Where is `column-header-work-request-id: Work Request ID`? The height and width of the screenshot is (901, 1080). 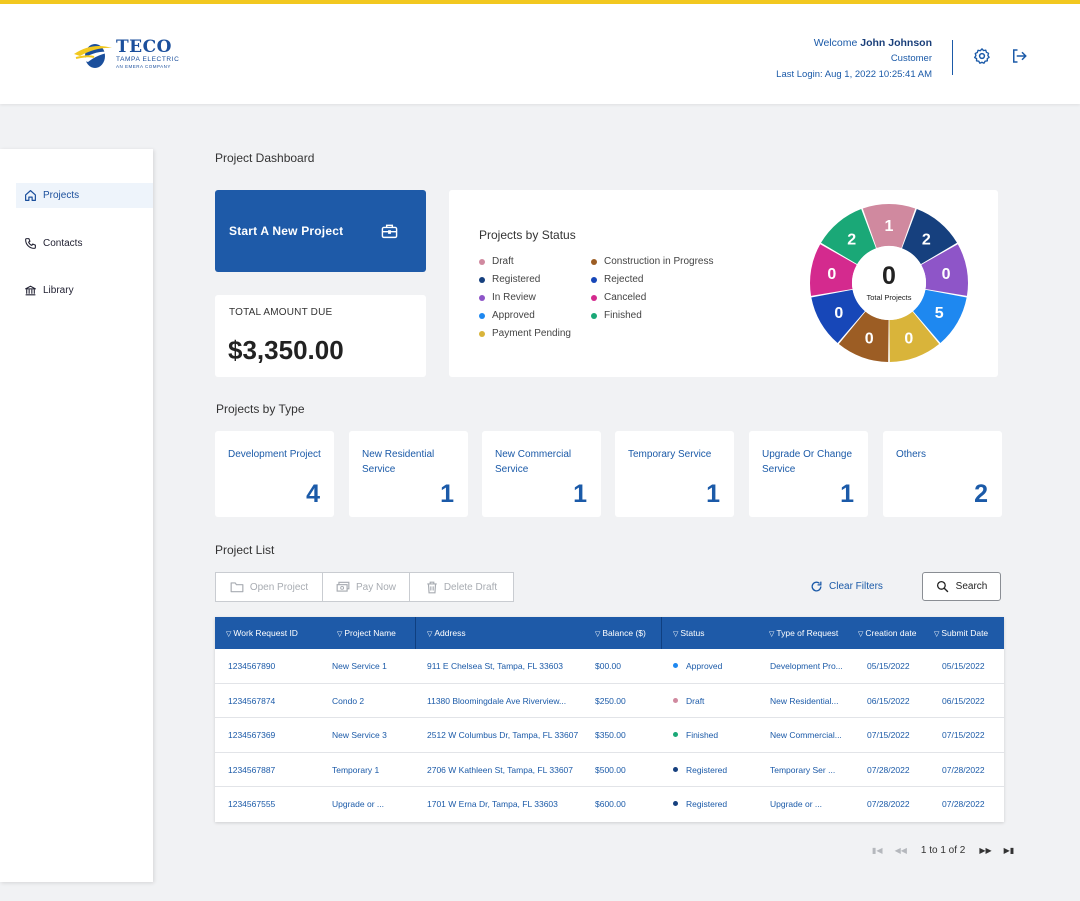
column-header-work-request-id: Work Request ID is located at coordinates (262, 633).